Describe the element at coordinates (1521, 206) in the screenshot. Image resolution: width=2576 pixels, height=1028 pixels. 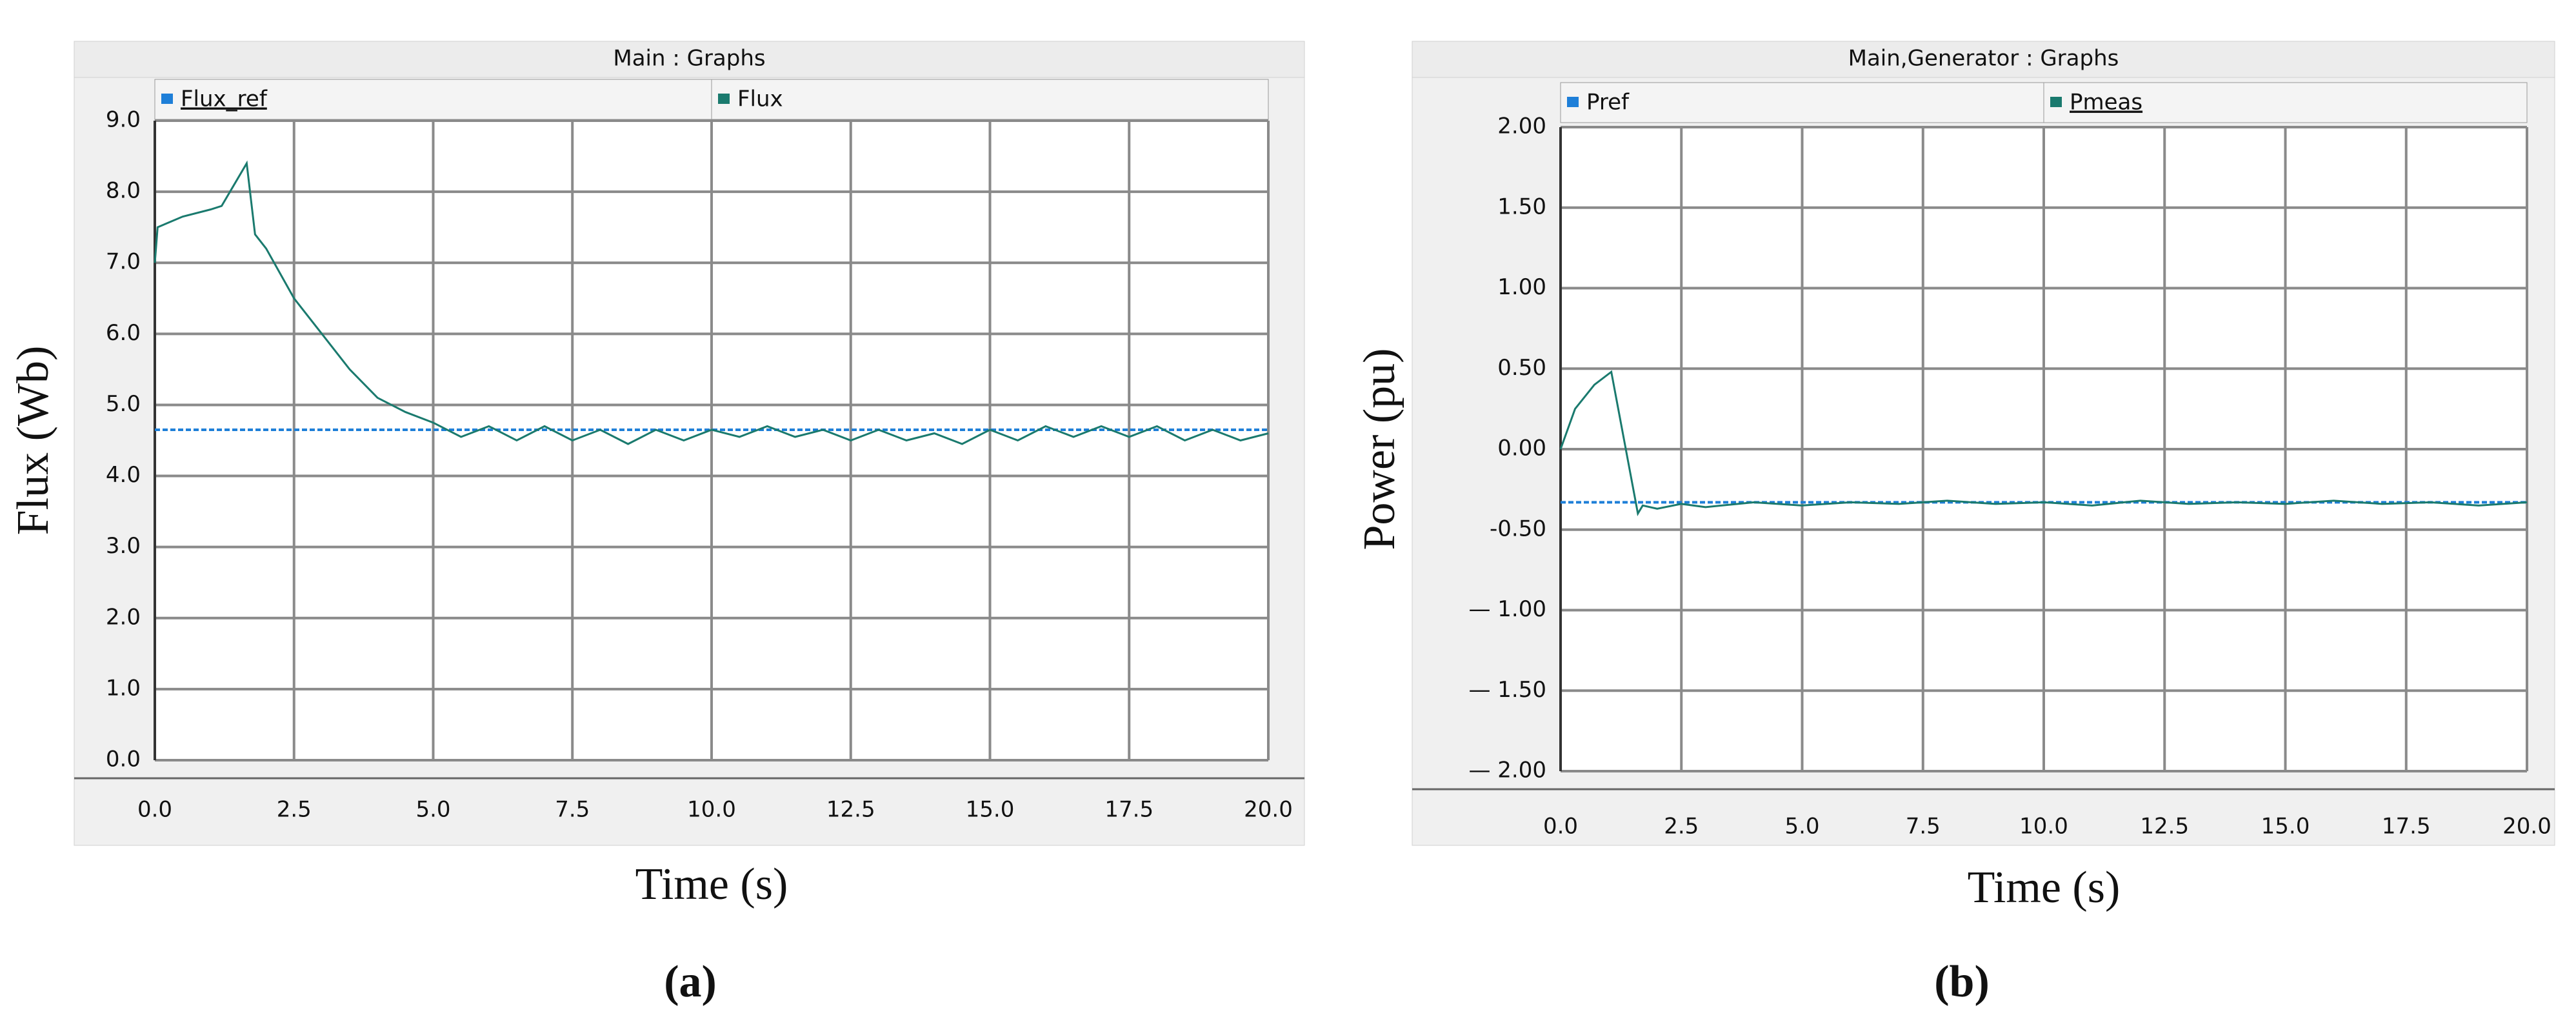
I see `y-tick-label: 1.50` at that location.